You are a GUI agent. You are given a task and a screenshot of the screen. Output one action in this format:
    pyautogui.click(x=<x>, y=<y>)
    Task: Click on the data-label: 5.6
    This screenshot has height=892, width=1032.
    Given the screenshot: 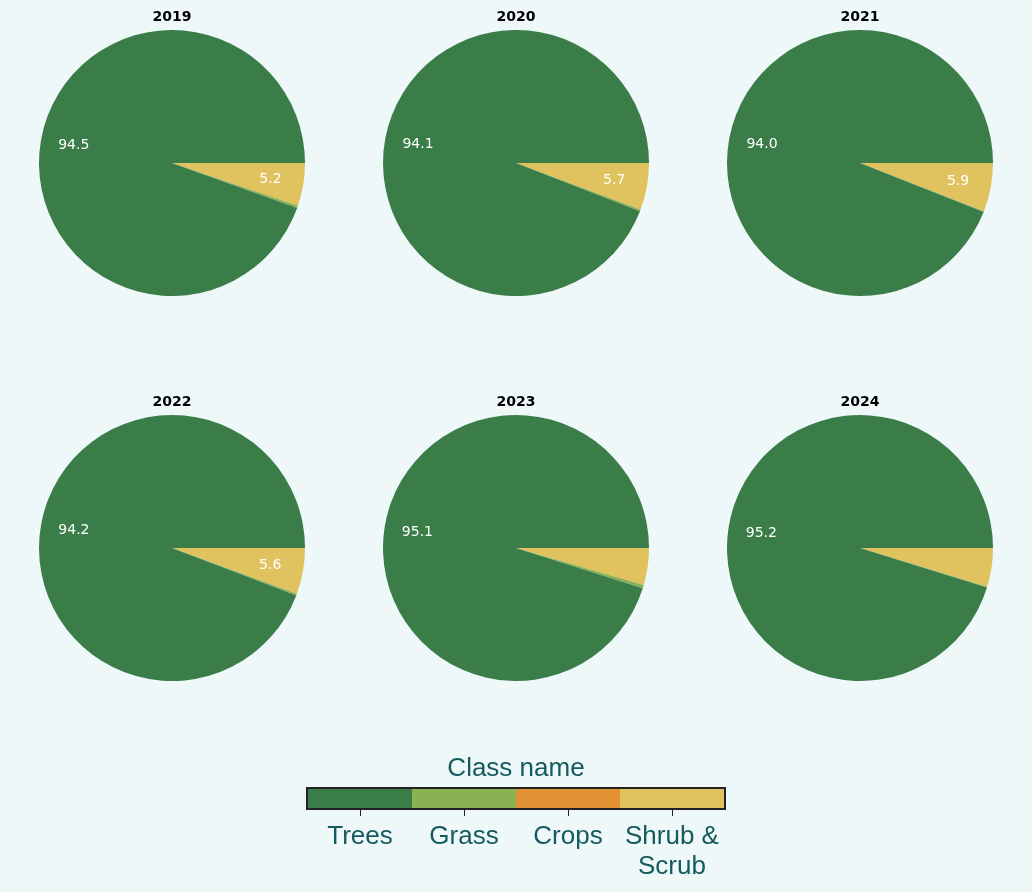 What is the action you would take?
    pyautogui.click(x=270, y=564)
    